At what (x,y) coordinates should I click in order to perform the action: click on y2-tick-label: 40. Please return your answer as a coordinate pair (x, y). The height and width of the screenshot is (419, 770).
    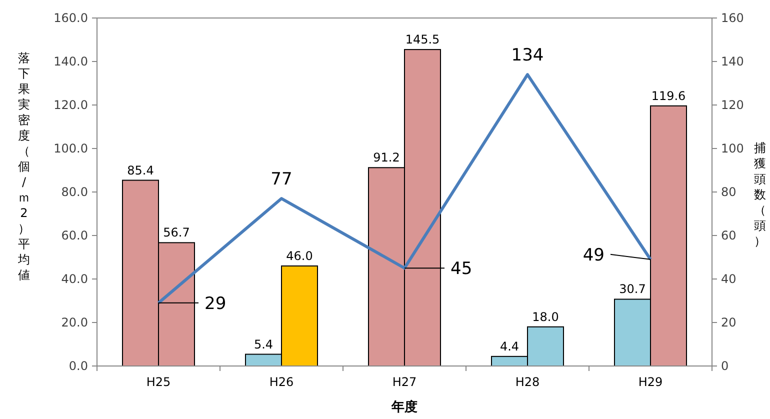
    Looking at the image, I should click on (728, 279).